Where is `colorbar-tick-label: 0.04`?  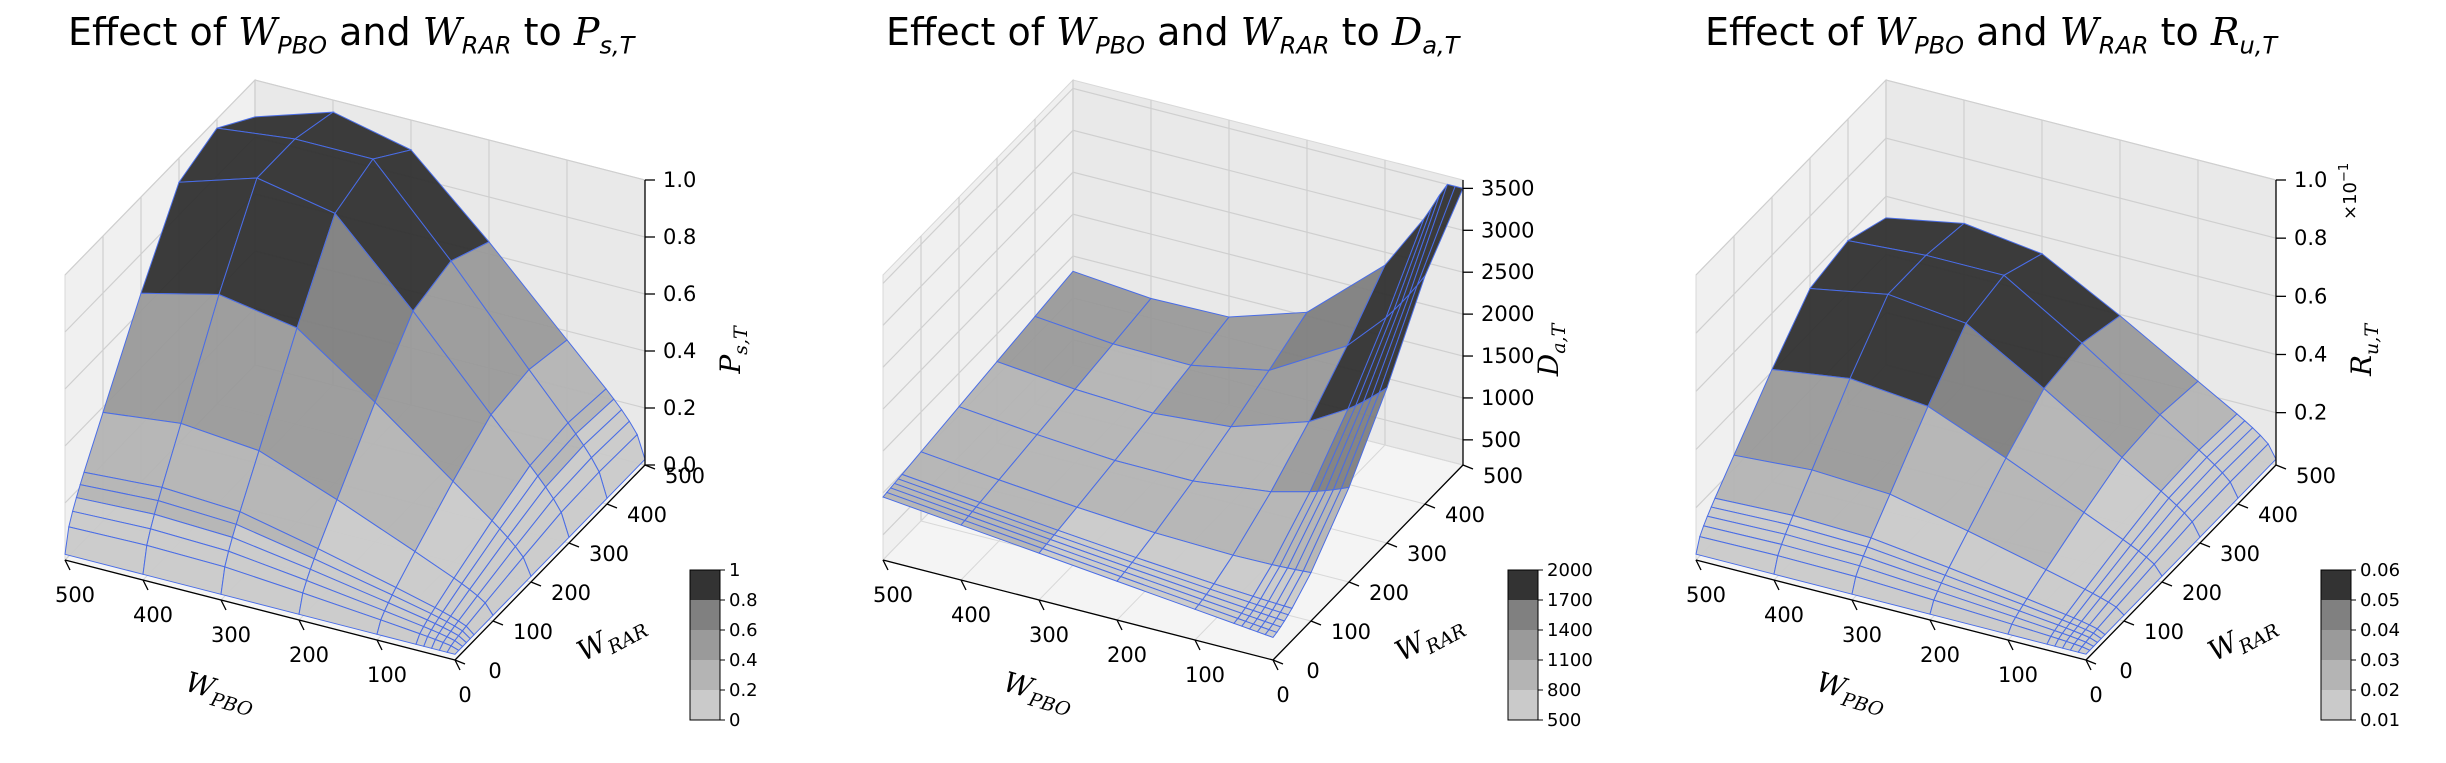 colorbar-tick-label: 0.04 is located at coordinates (2380, 630).